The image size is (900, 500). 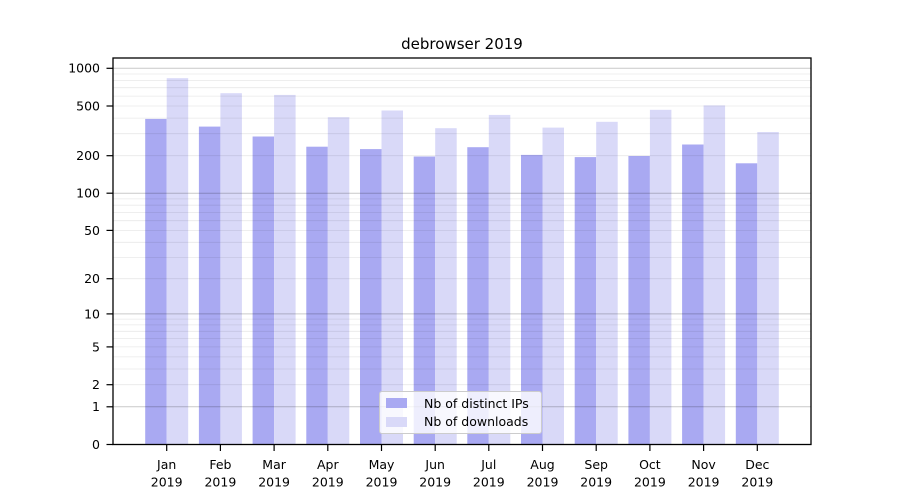 I want to click on y-tick-label: 0, so click(x=96, y=444).